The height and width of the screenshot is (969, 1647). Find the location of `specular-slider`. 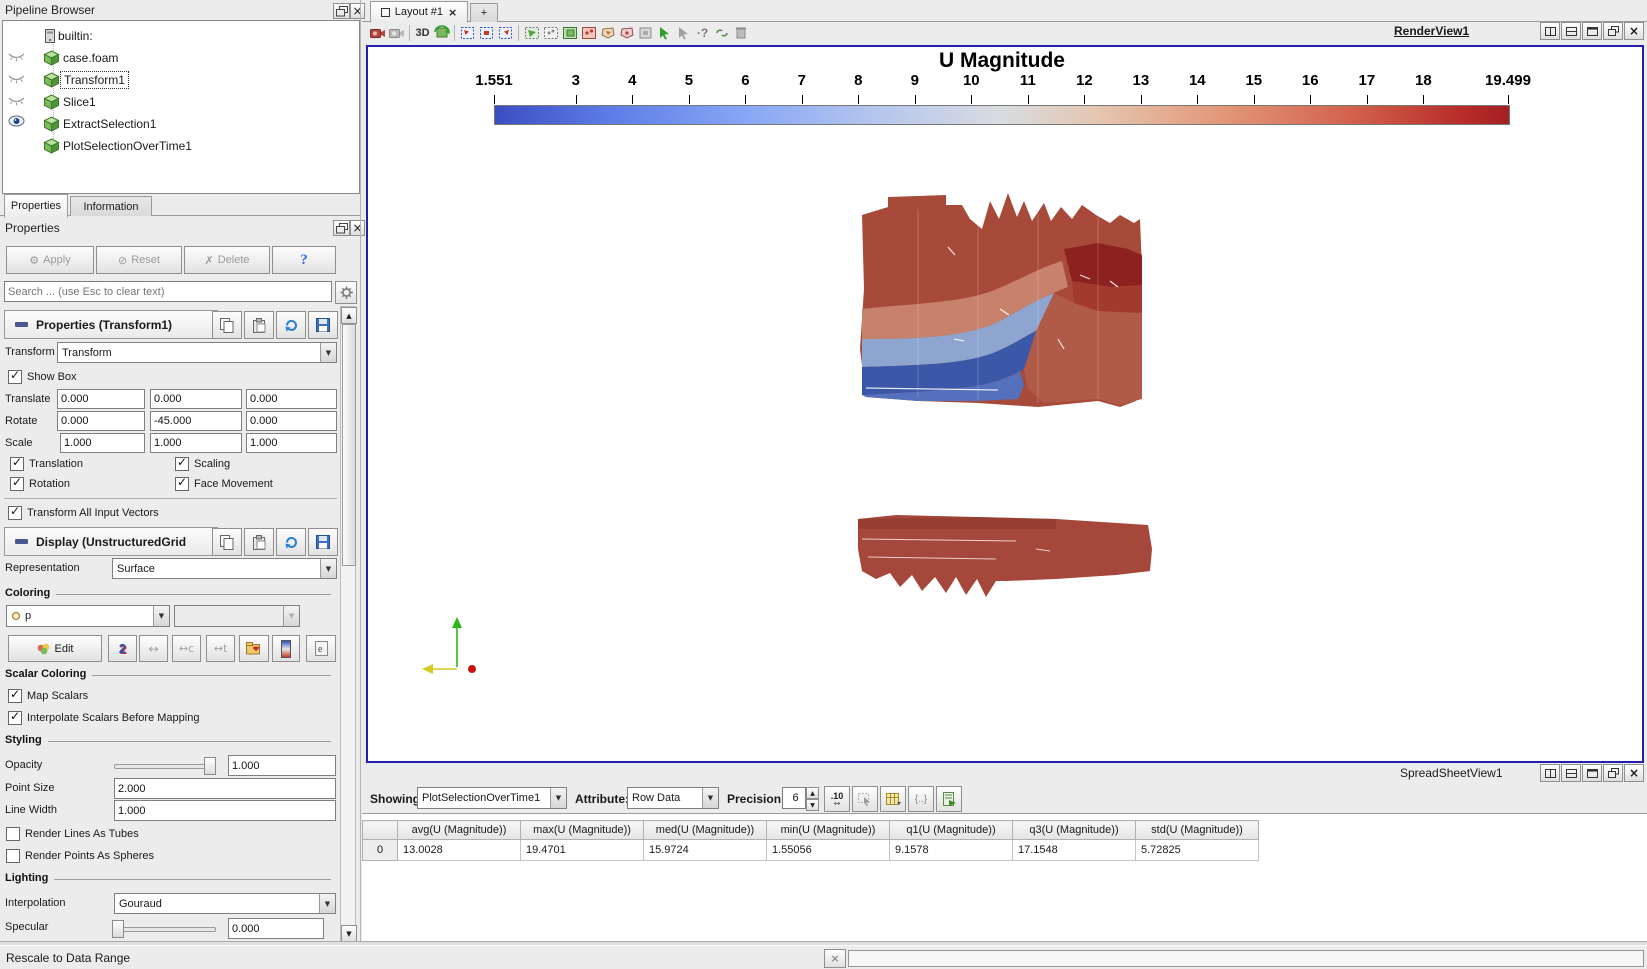

specular-slider is located at coordinates (165, 929).